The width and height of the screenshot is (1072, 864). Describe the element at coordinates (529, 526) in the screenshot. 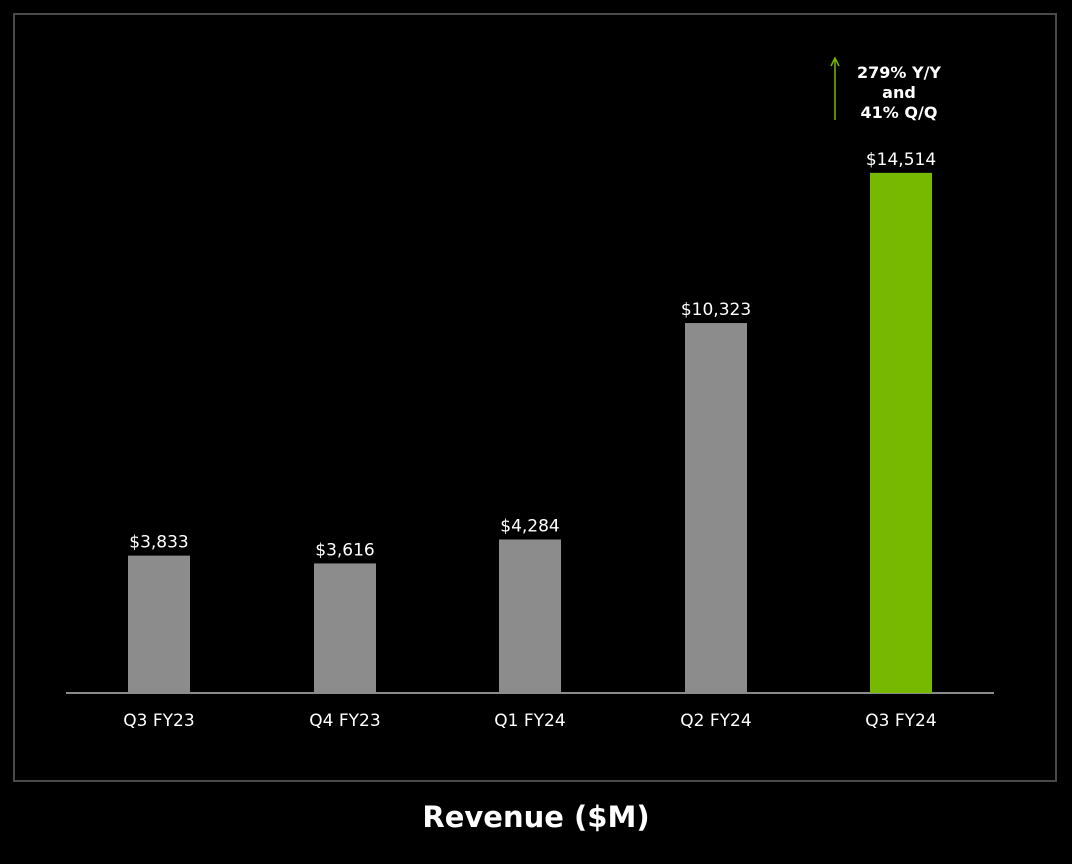

I see `value-label: $4,284` at that location.